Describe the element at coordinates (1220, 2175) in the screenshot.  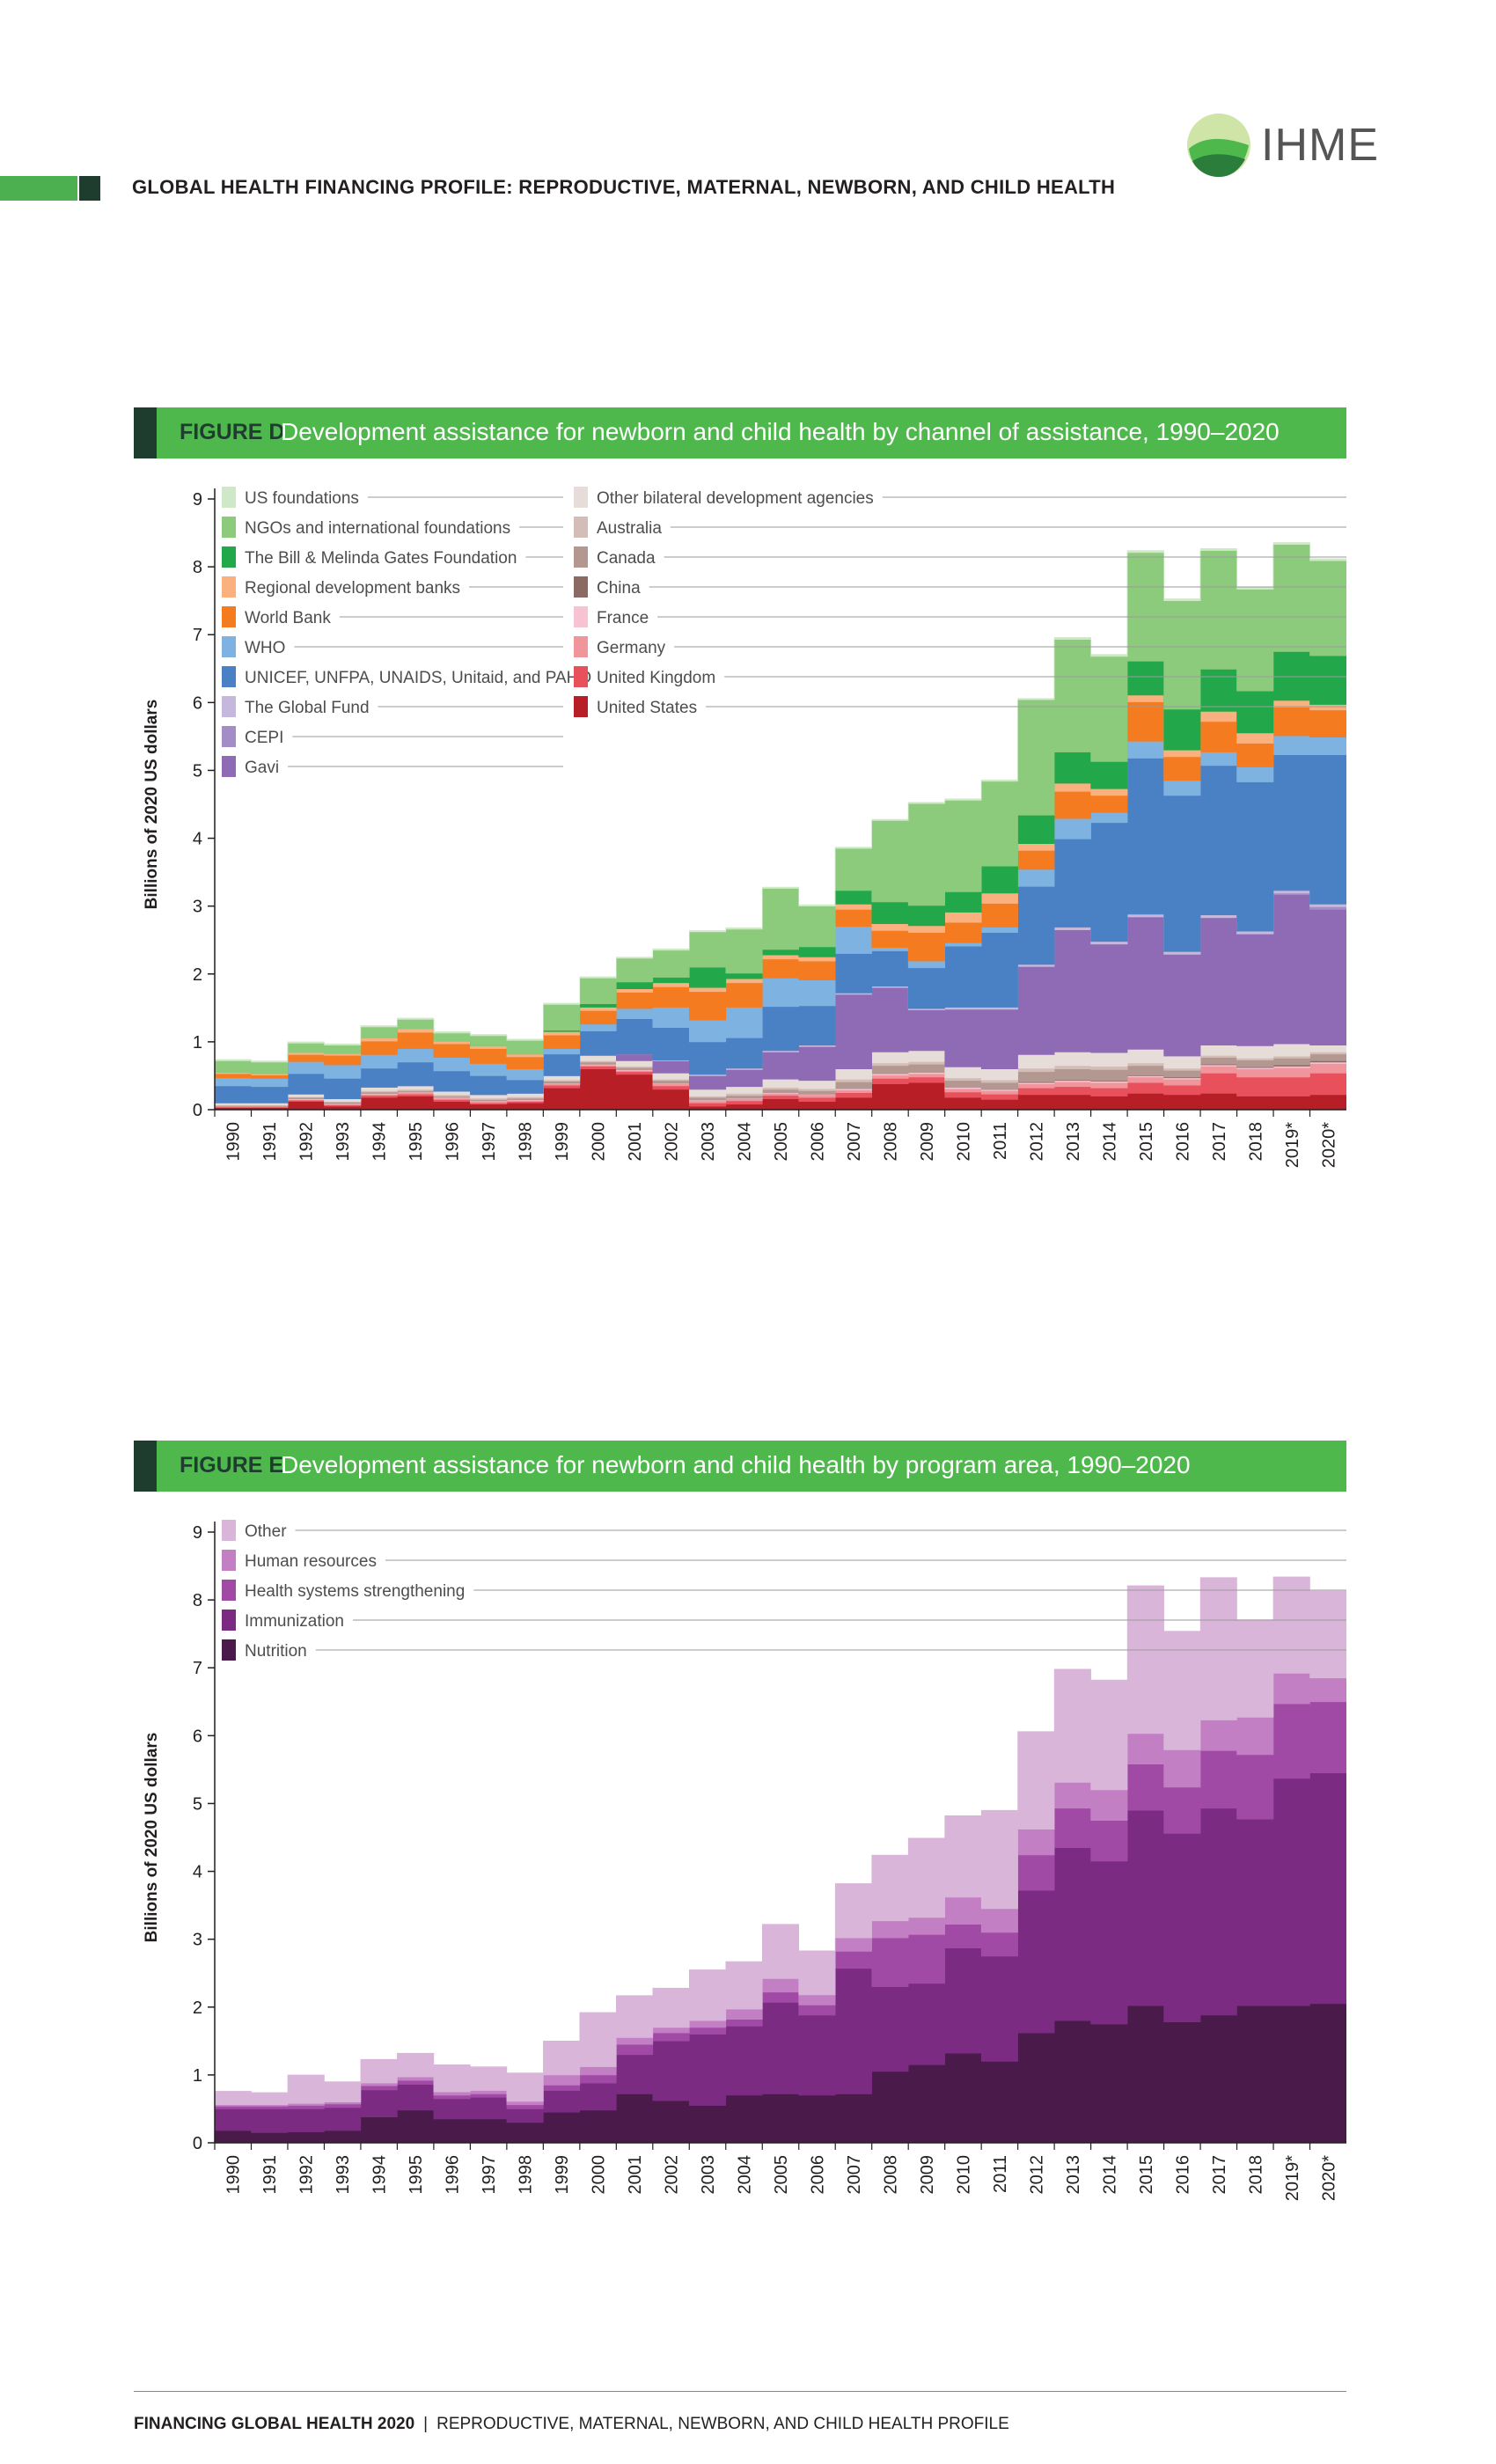
I see `x-tick-label: 2017` at that location.